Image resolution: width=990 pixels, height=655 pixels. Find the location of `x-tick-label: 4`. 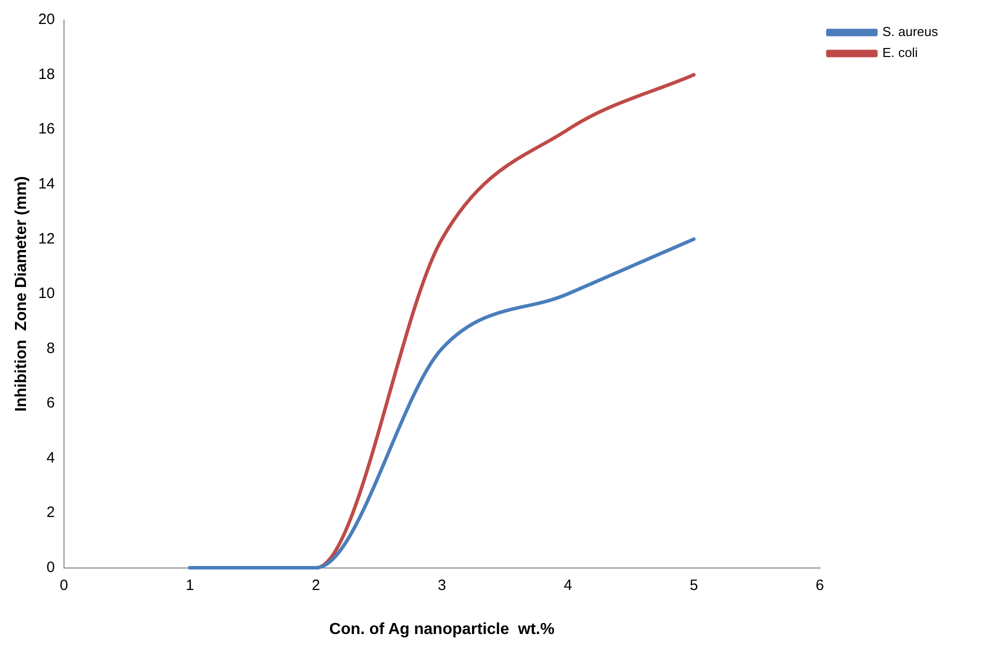

x-tick-label: 4 is located at coordinates (568, 585).